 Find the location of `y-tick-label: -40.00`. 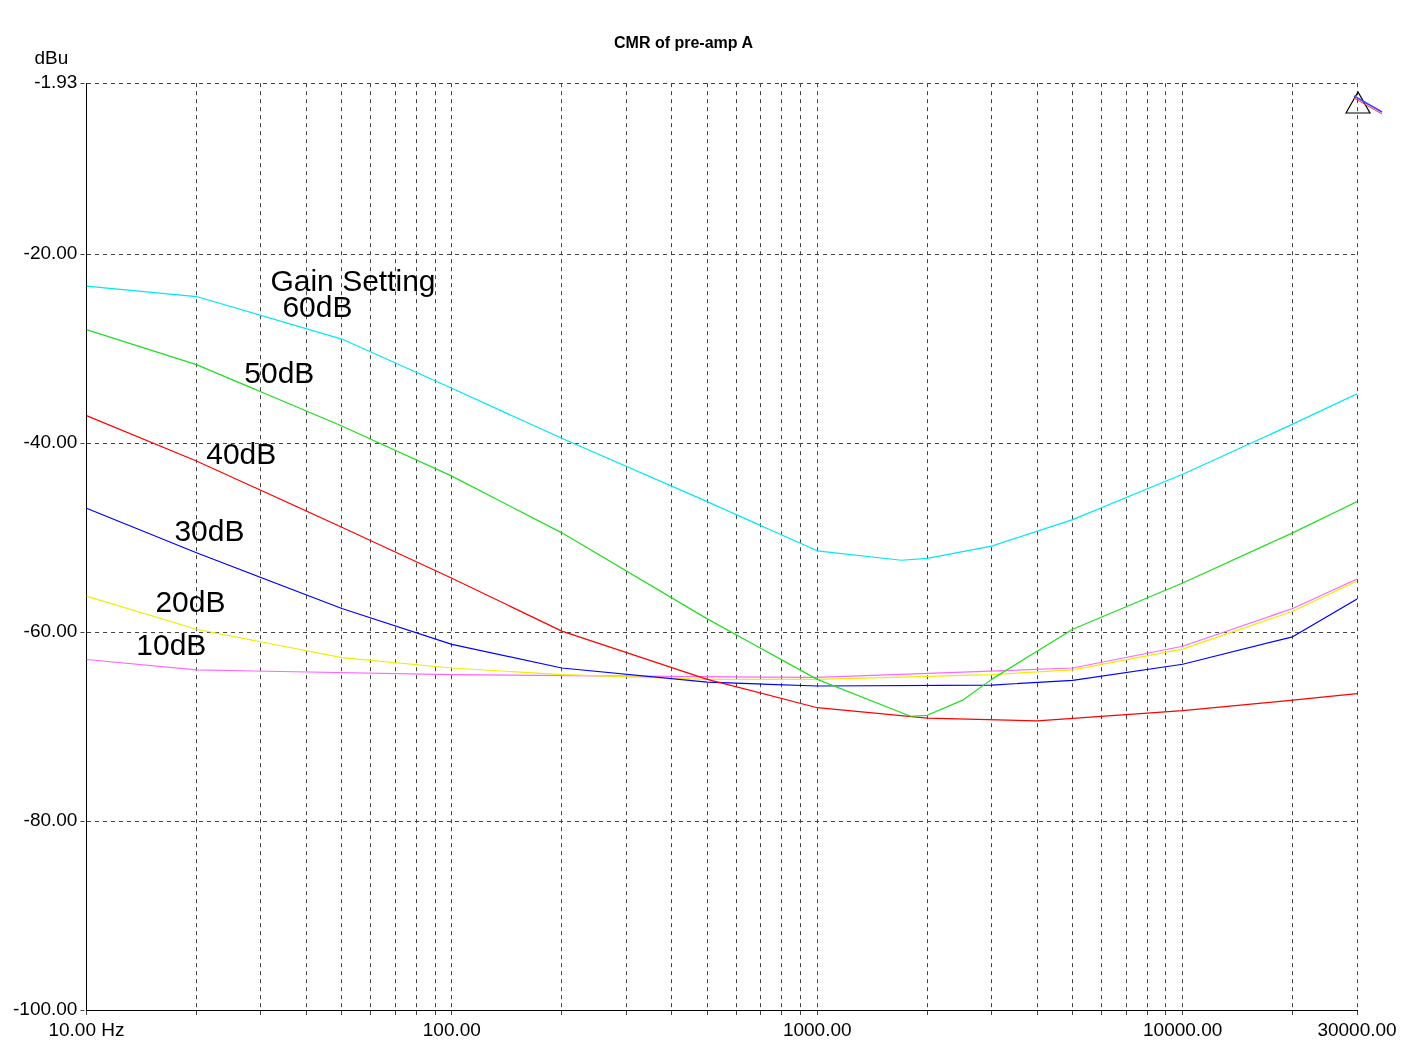

y-tick-label: -40.00 is located at coordinates (50, 442).